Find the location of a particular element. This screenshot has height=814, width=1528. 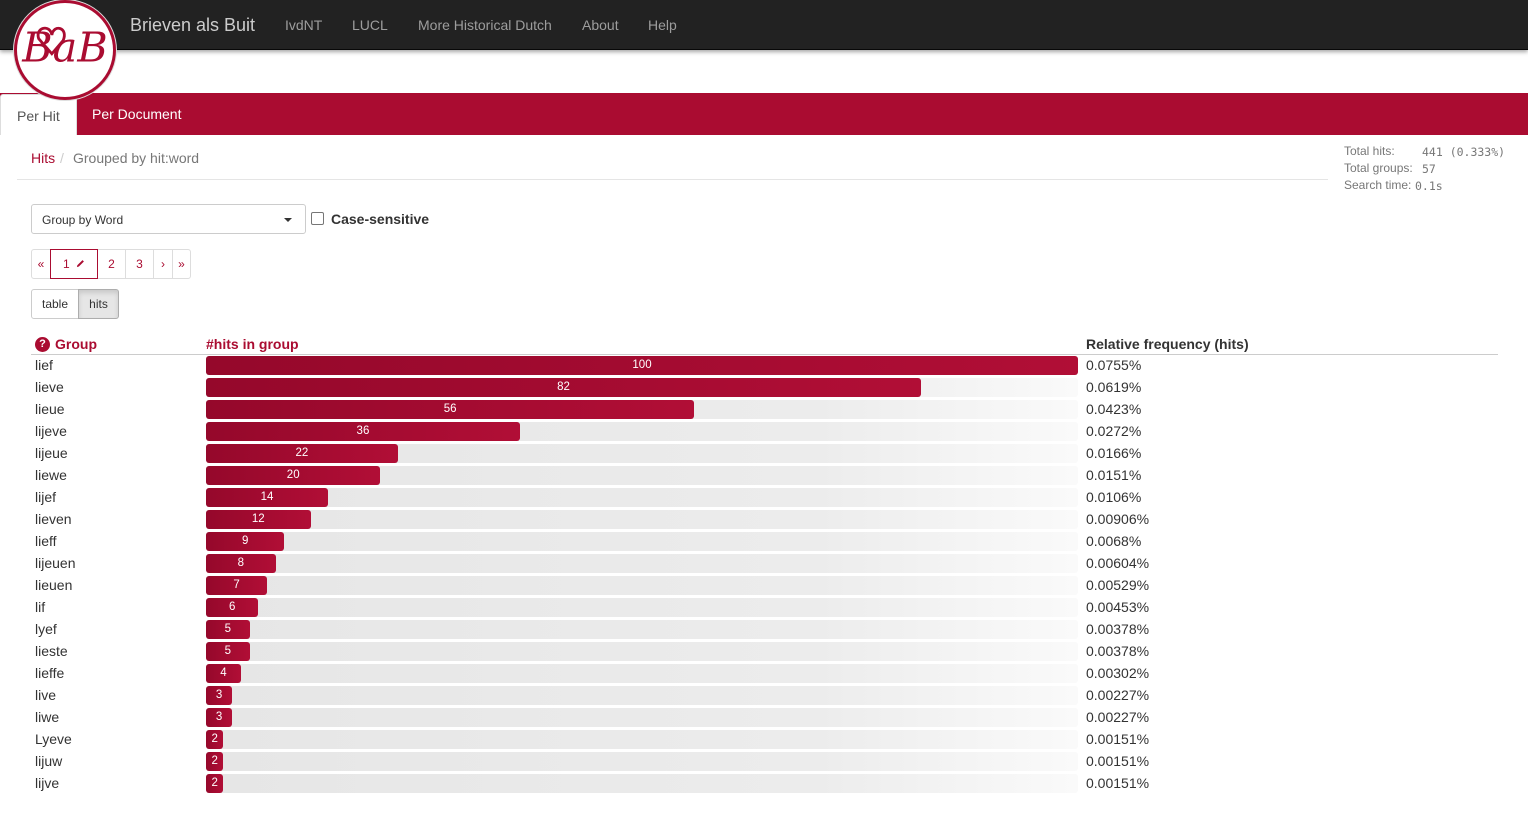

table-row: liewe 20 0.0151% is located at coordinates (764, 476).